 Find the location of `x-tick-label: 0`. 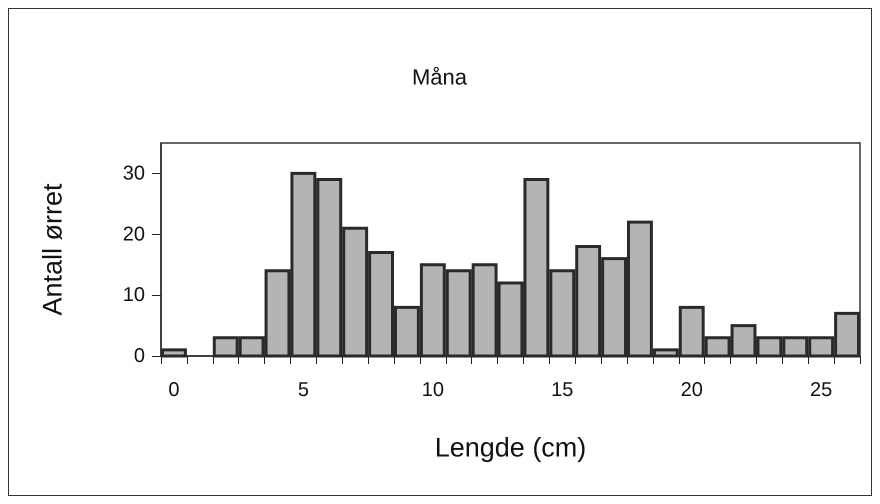

x-tick-label: 0 is located at coordinates (174, 390).